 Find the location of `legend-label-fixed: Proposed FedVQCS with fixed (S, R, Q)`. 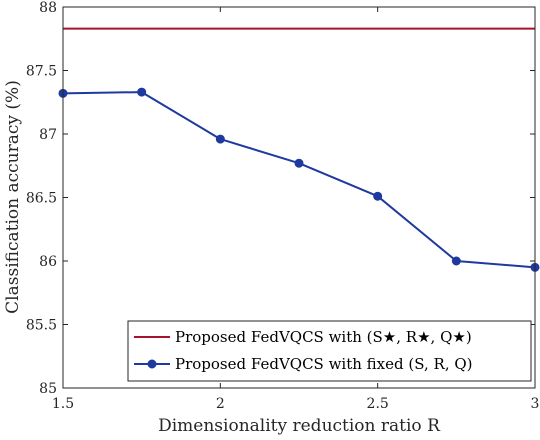

legend-label-fixed: Proposed FedVQCS with fixed (S, R, Q) is located at coordinates (324, 364).